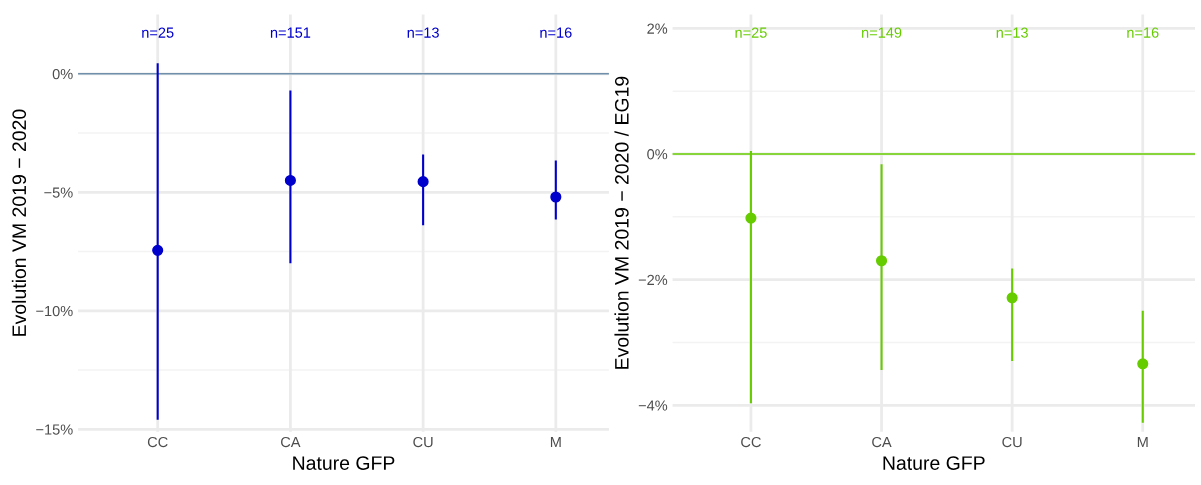 The height and width of the screenshot is (485, 1201). I want to click on y-tick-label: −4%, so click(653, 405).